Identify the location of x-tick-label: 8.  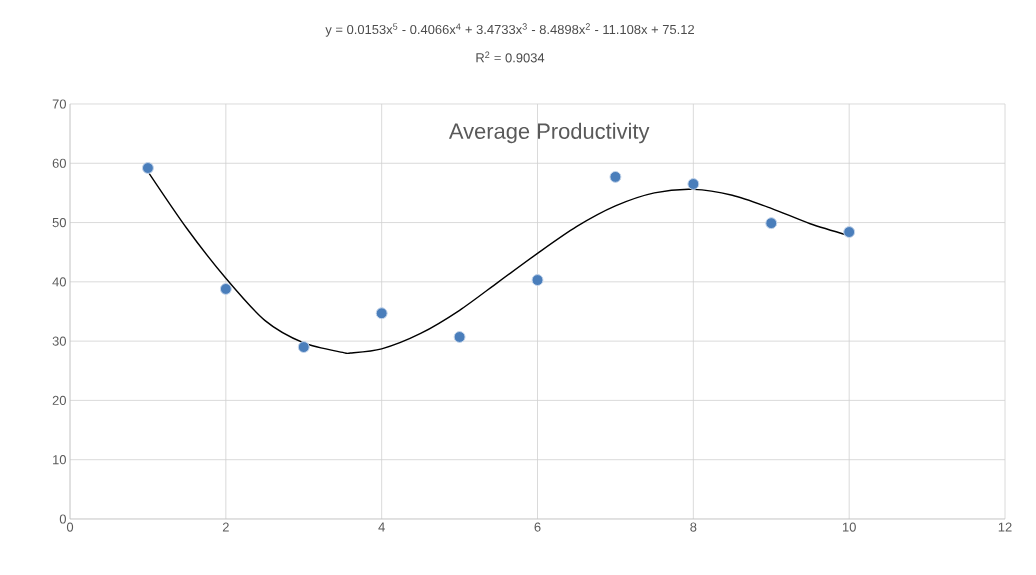
(693, 527).